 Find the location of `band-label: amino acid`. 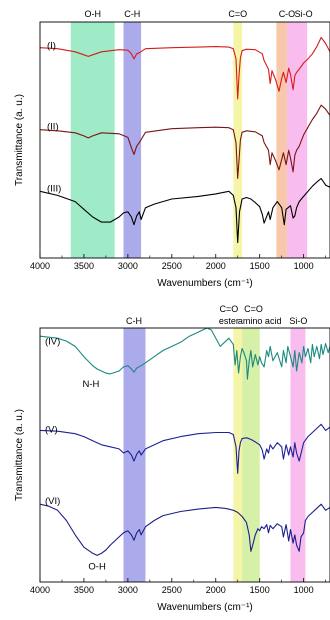

band-label: amino acid is located at coordinates (260, 321).